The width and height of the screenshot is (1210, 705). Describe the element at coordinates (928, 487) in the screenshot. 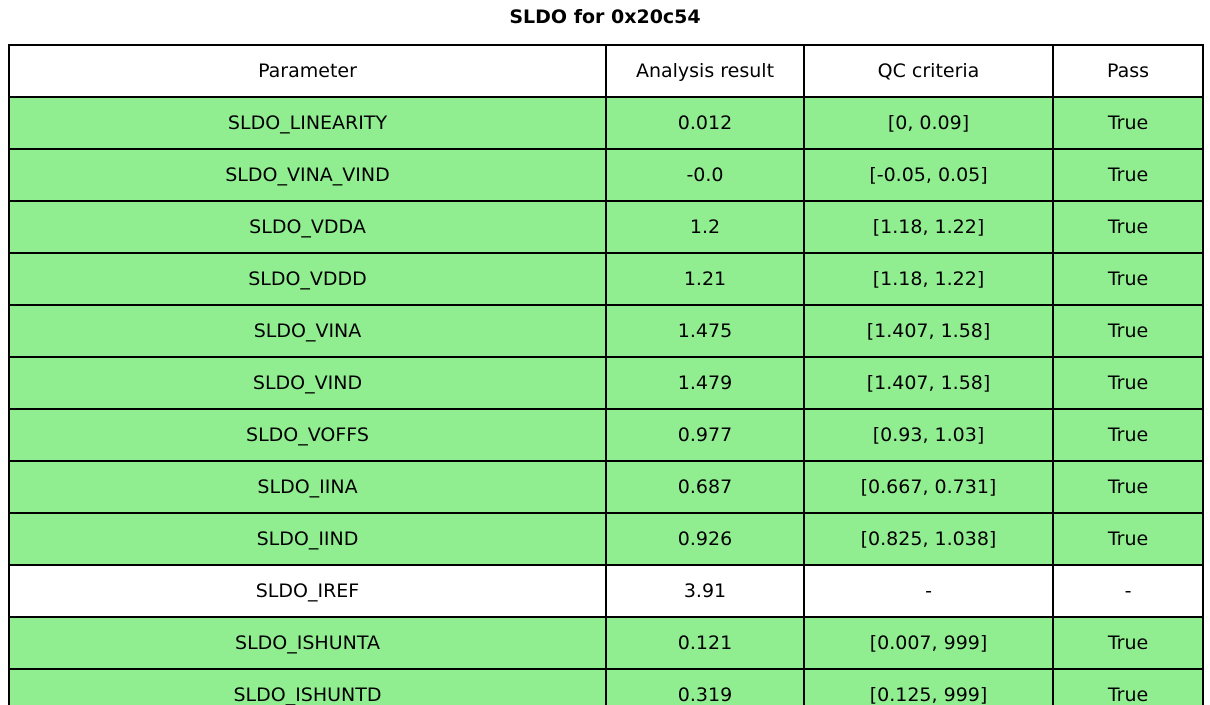

I see `criteria-cell: [0.667, 0.731]` at that location.